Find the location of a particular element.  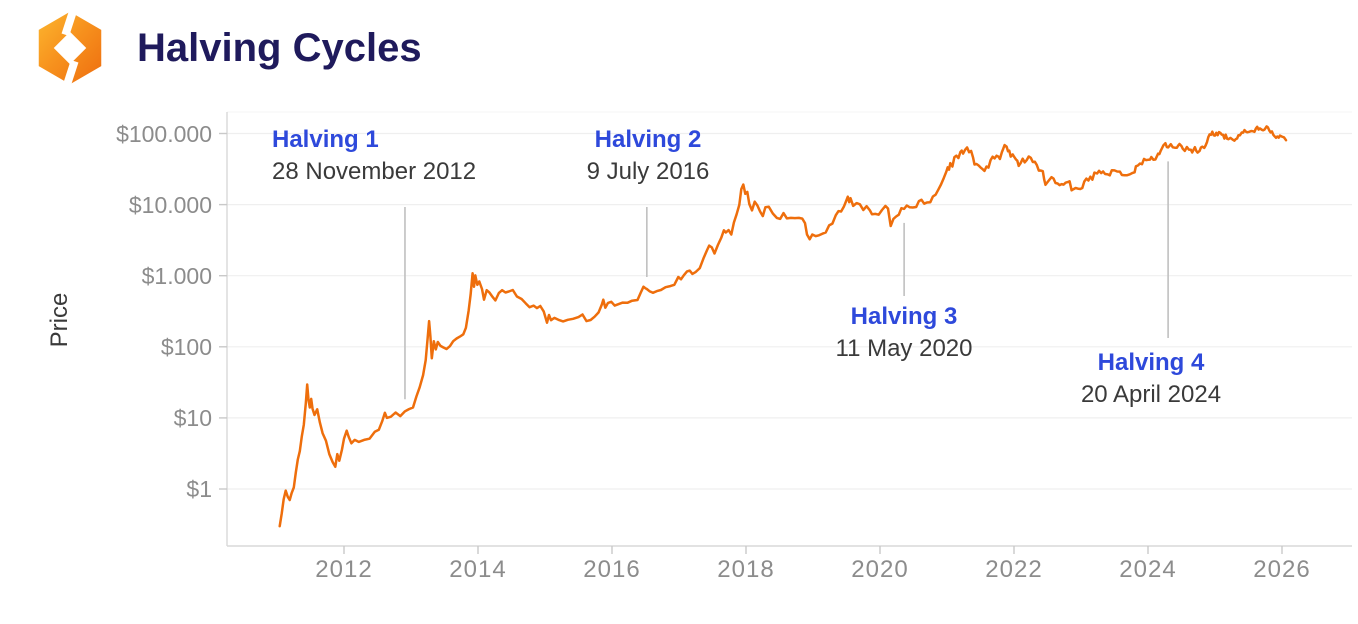

x-axis-tick-label: 2018 is located at coordinates (746, 569).